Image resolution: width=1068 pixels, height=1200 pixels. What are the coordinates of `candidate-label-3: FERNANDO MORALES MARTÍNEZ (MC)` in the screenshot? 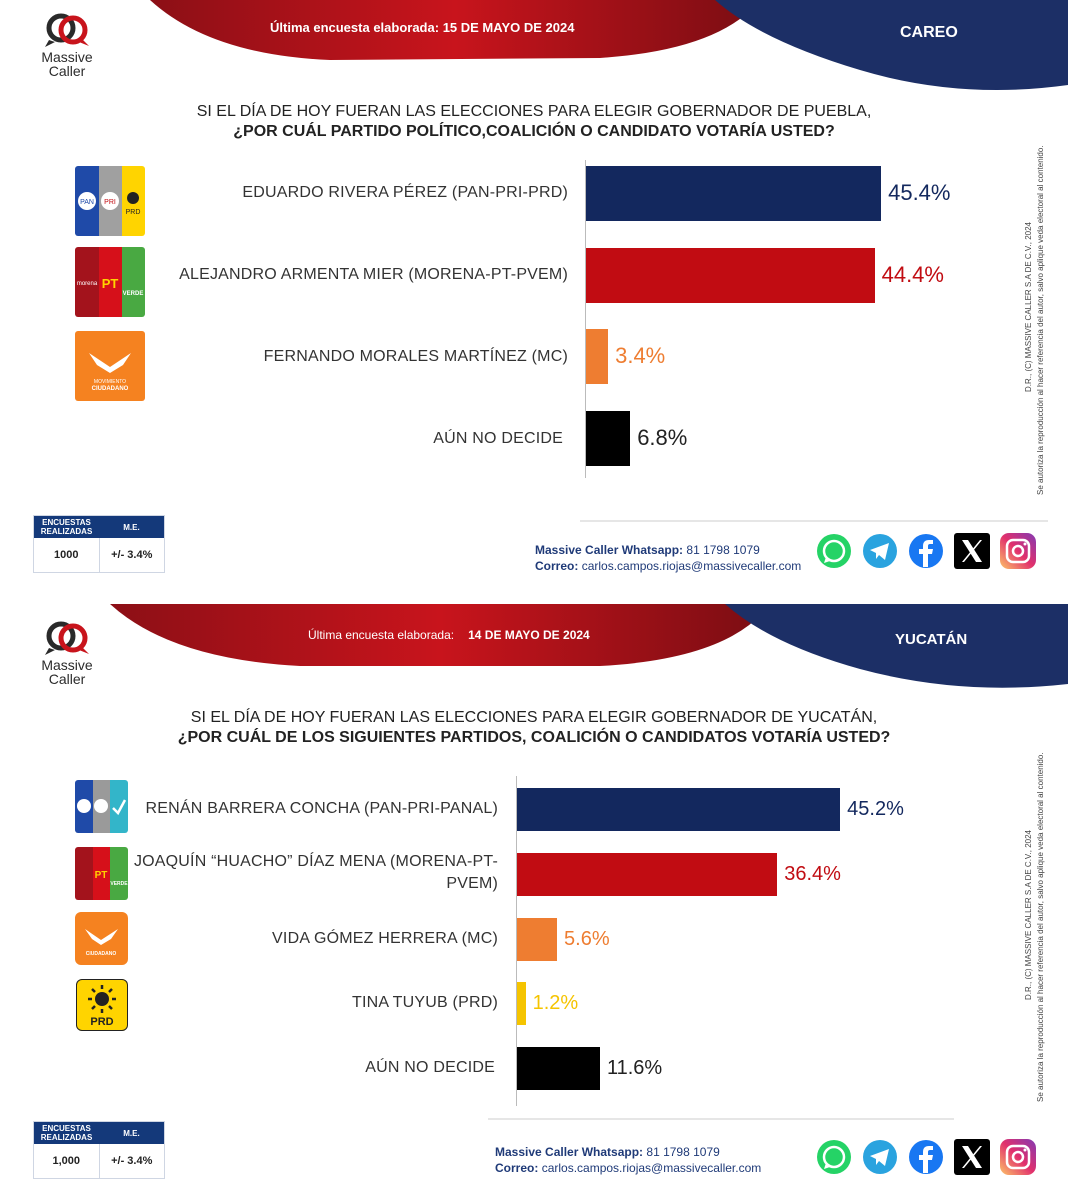 It's located at (415, 356).